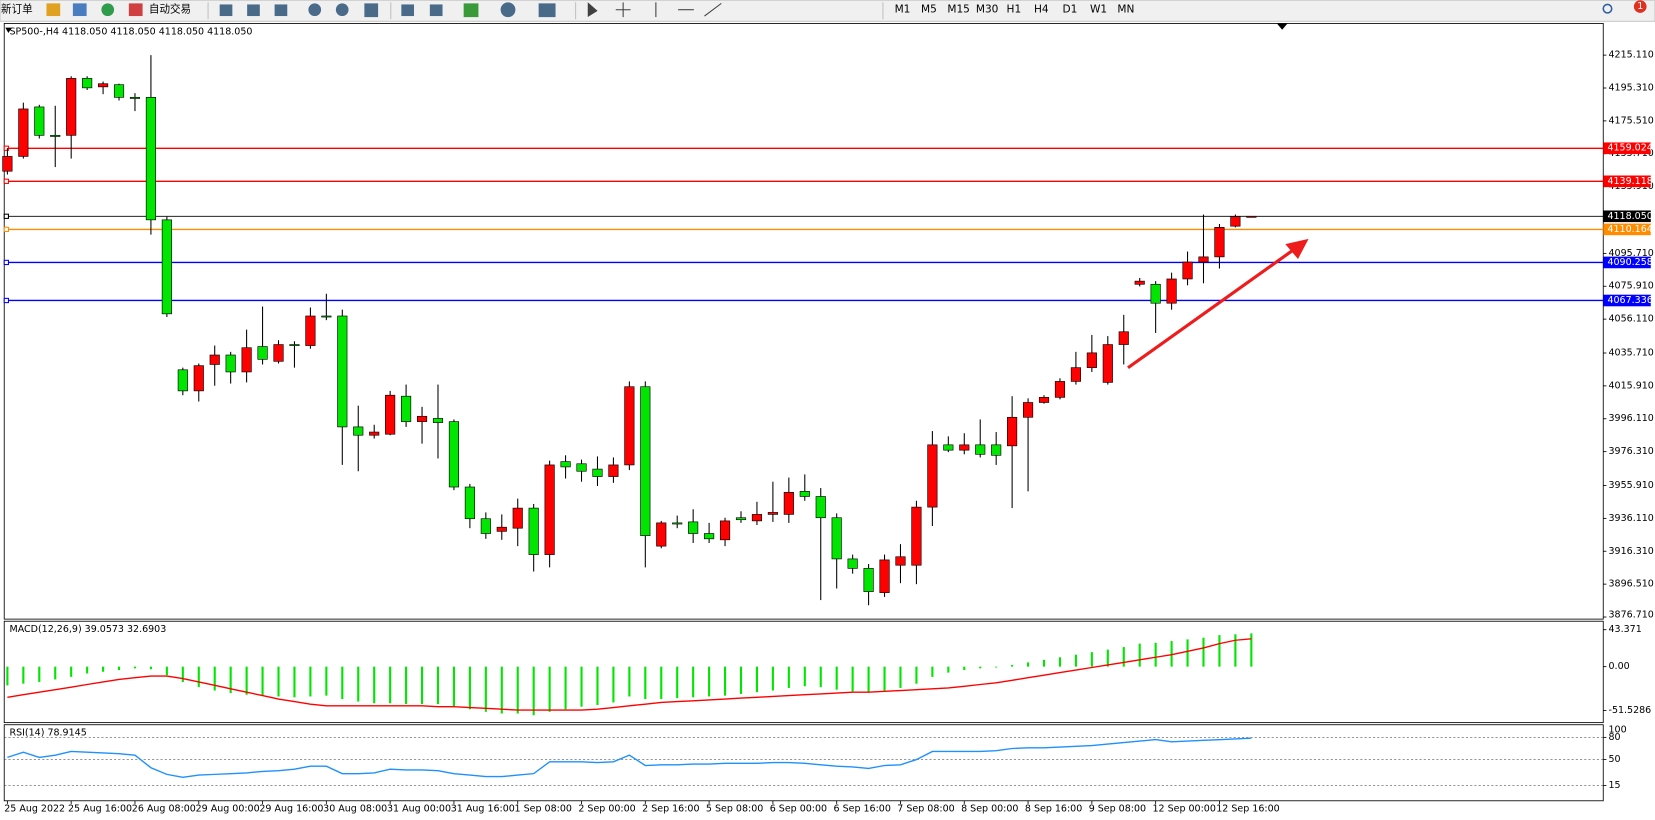 Image resolution: width=1655 pixels, height=820 pixels. What do you see at coordinates (1631, 584) in the screenshot?
I see `y-tick-label: 3896.510` at bounding box center [1631, 584].